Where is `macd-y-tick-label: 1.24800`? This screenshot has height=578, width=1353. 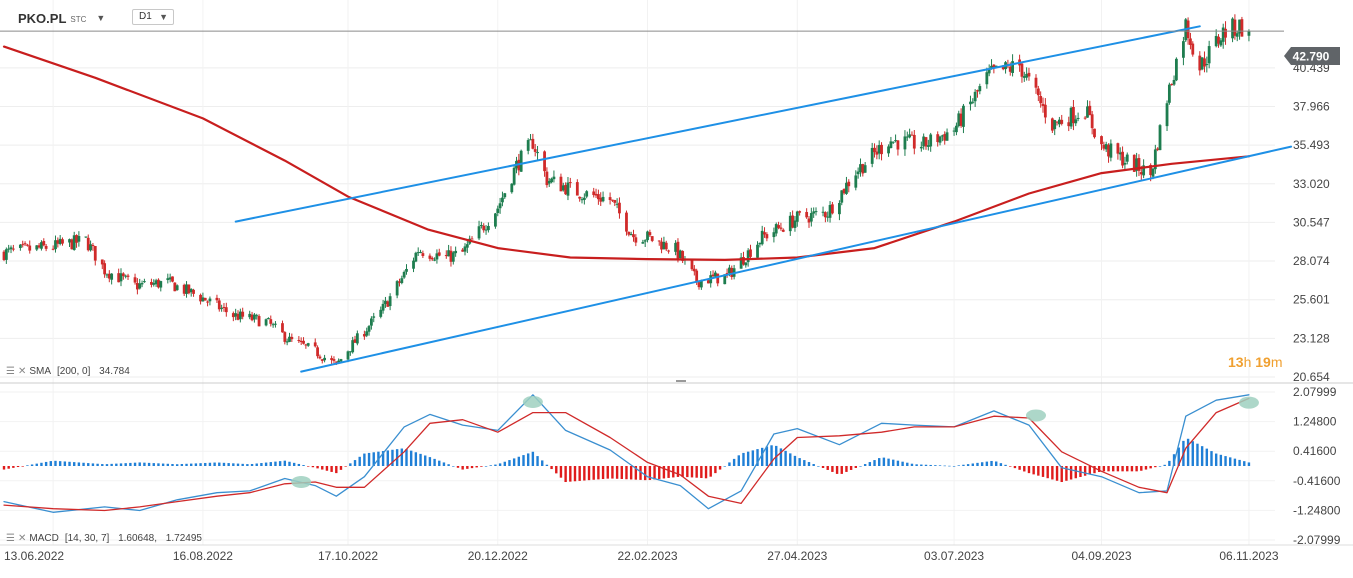
macd-y-tick-label: 1.24800 is located at coordinates (1315, 422).